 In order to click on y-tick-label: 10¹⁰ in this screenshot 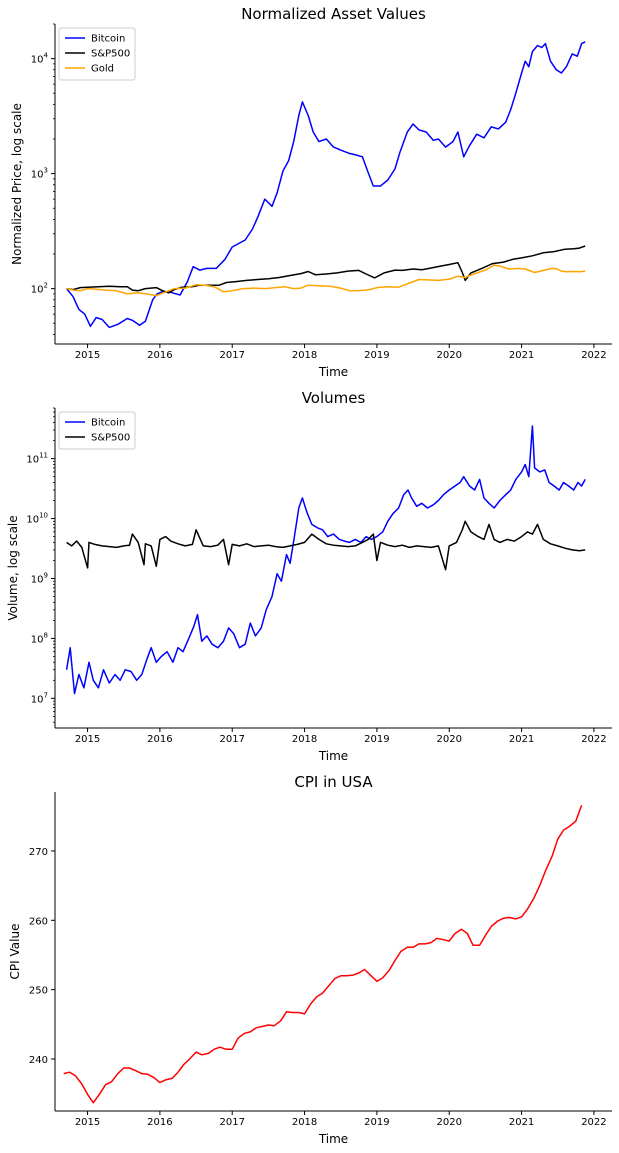, I will do `click(37, 519)`.